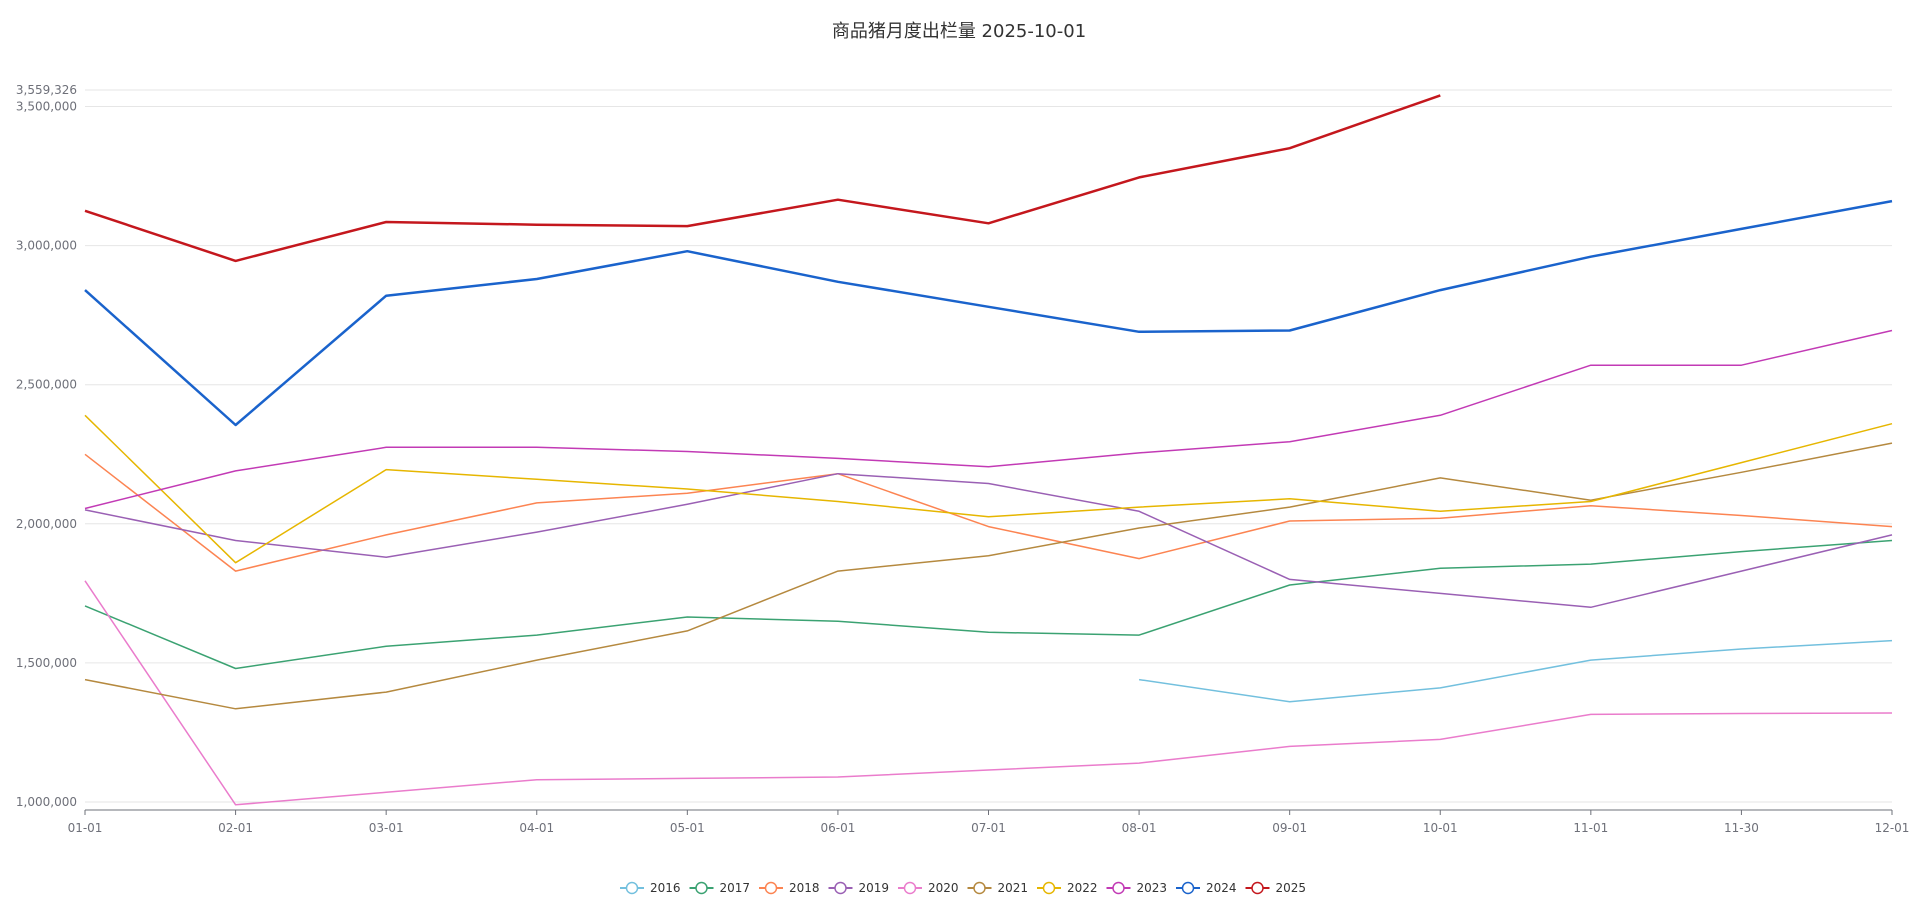 The width and height of the screenshot is (1918, 910). I want to click on x-tick-label: 09-01, so click(1289, 828).